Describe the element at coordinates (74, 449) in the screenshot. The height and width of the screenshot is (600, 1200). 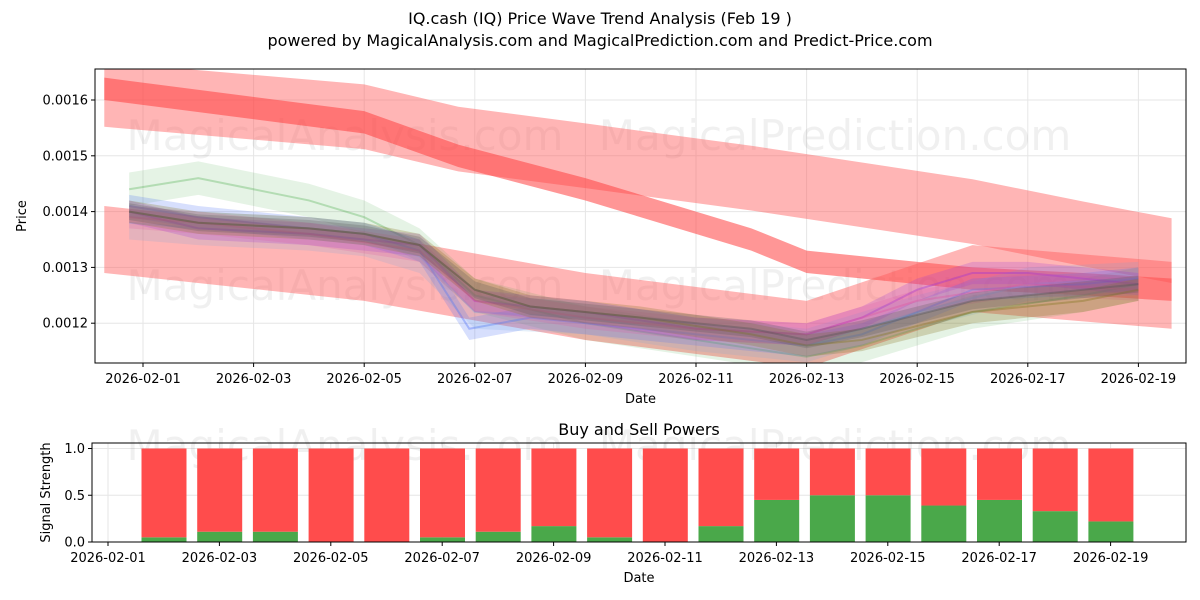
I see `bar-y-tick-label: 1.0` at that location.